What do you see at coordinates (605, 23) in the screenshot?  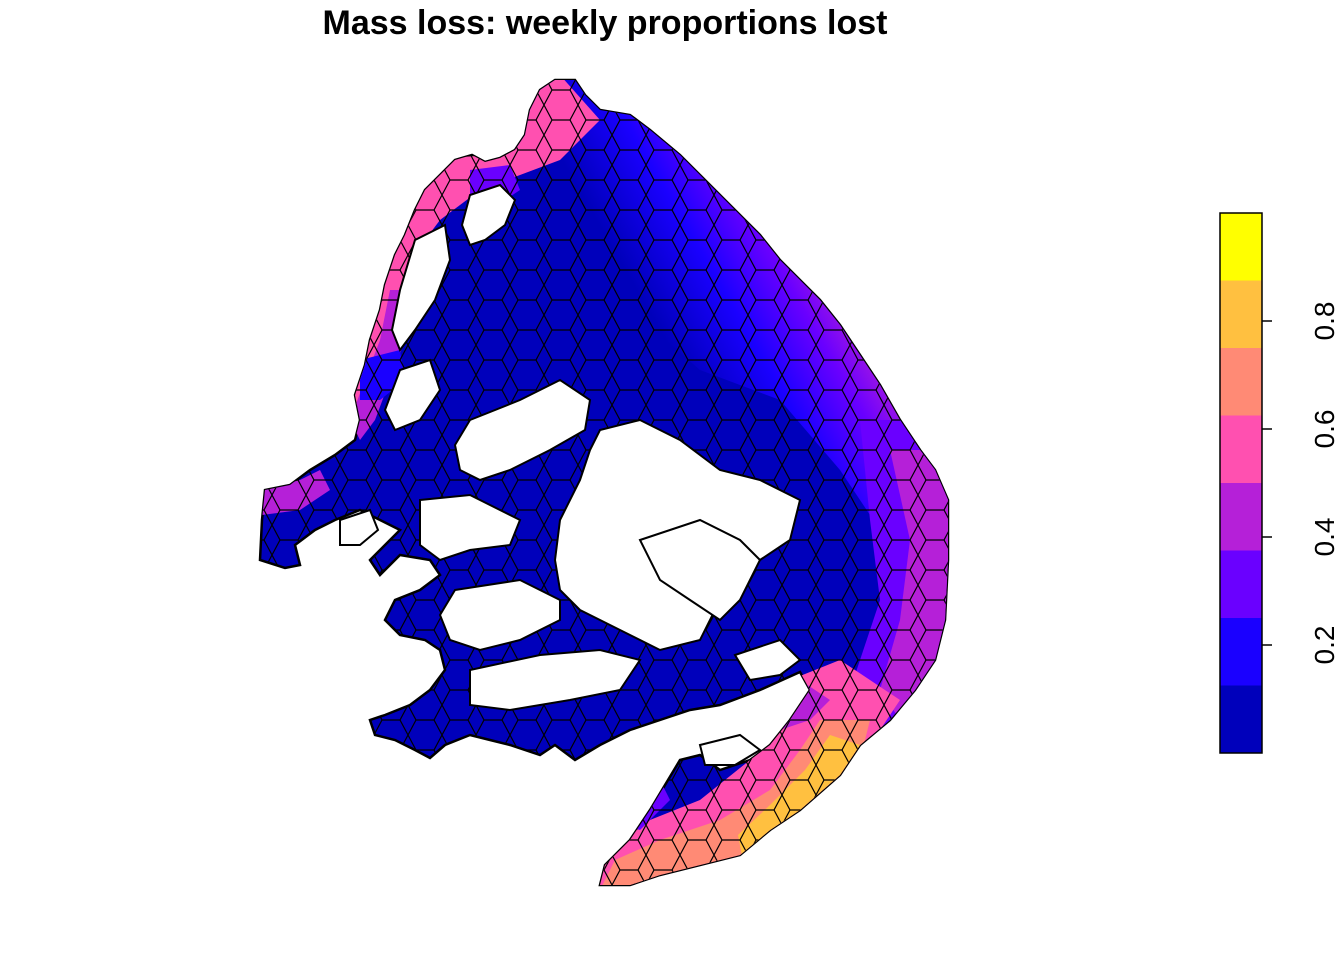 I see `map-title: Mass loss: weekly proportions lost` at bounding box center [605, 23].